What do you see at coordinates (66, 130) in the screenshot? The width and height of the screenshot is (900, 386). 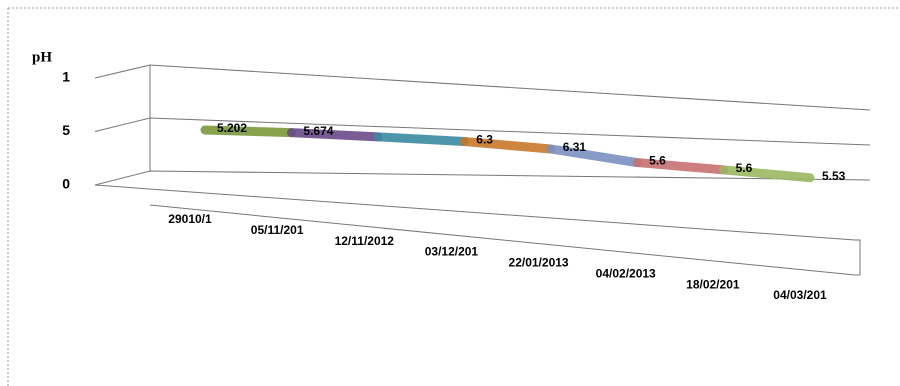 I see `y-tick-label: 5` at bounding box center [66, 130].